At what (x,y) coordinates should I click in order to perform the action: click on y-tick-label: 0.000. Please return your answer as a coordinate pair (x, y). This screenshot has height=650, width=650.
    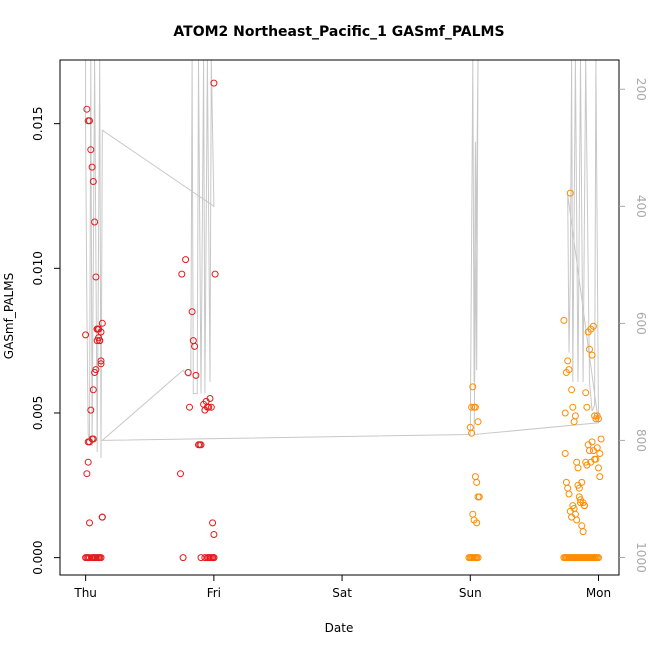
    Looking at the image, I should click on (38, 557).